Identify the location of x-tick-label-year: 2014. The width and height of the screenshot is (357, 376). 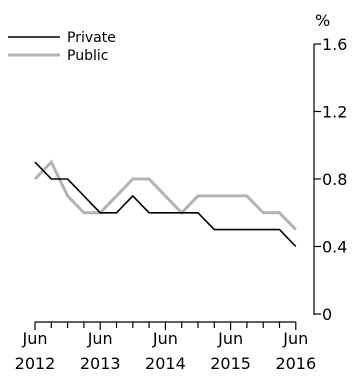
(165, 363).